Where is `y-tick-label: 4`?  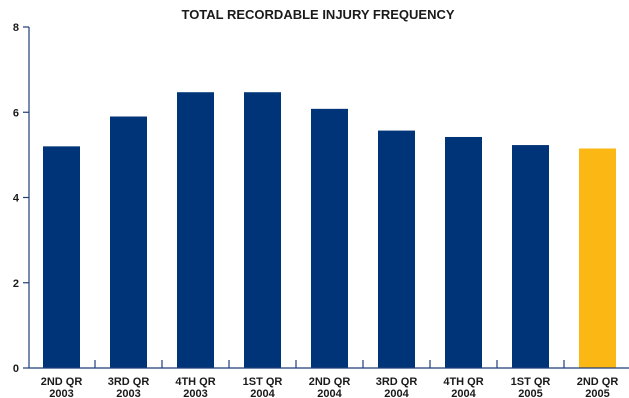
y-tick-label: 4 is located at coordinates (16, 199).